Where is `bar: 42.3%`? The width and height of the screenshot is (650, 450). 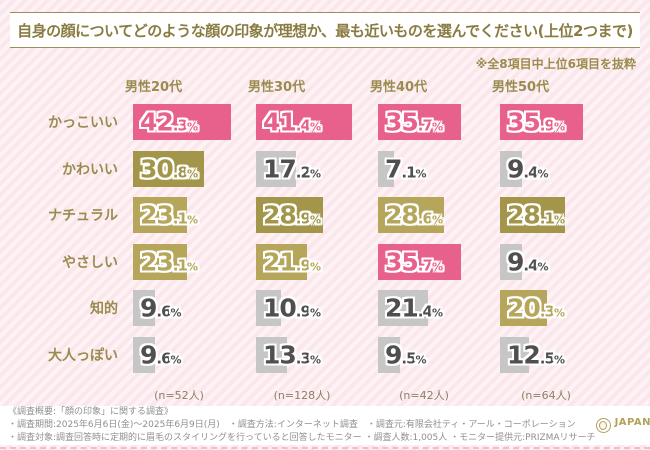 bar: 42.3% is located at coordinates (182, 122).